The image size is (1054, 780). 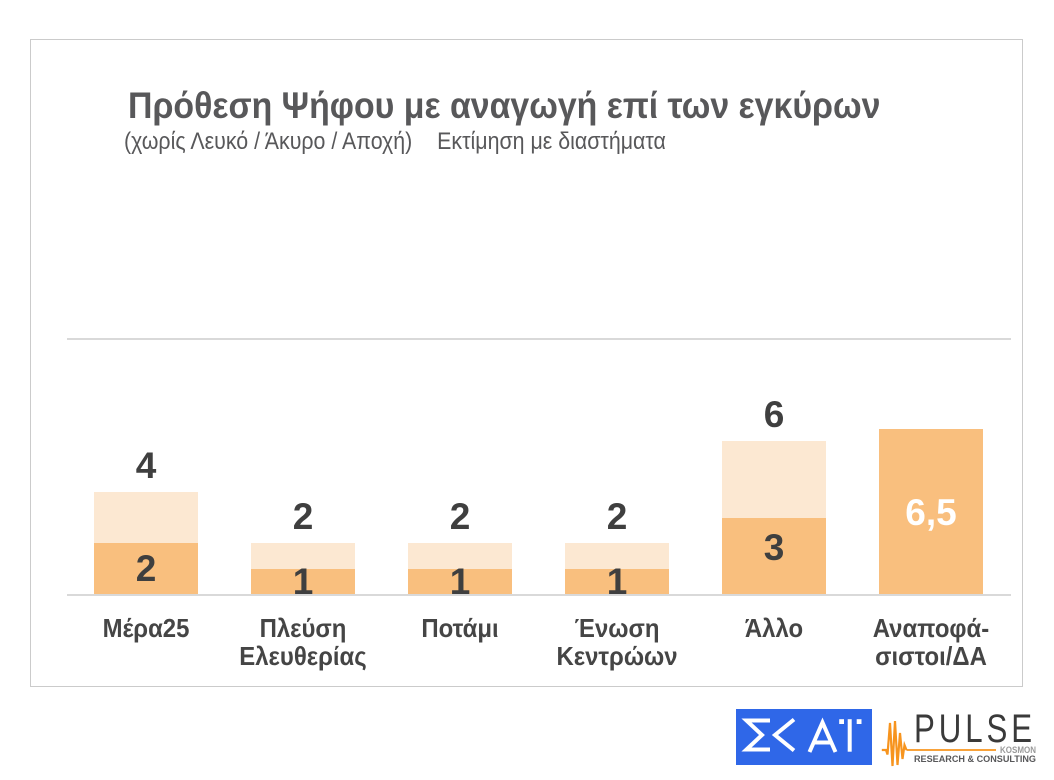 I want to click on svg-text: PULSE, so click(x=975, y=729).